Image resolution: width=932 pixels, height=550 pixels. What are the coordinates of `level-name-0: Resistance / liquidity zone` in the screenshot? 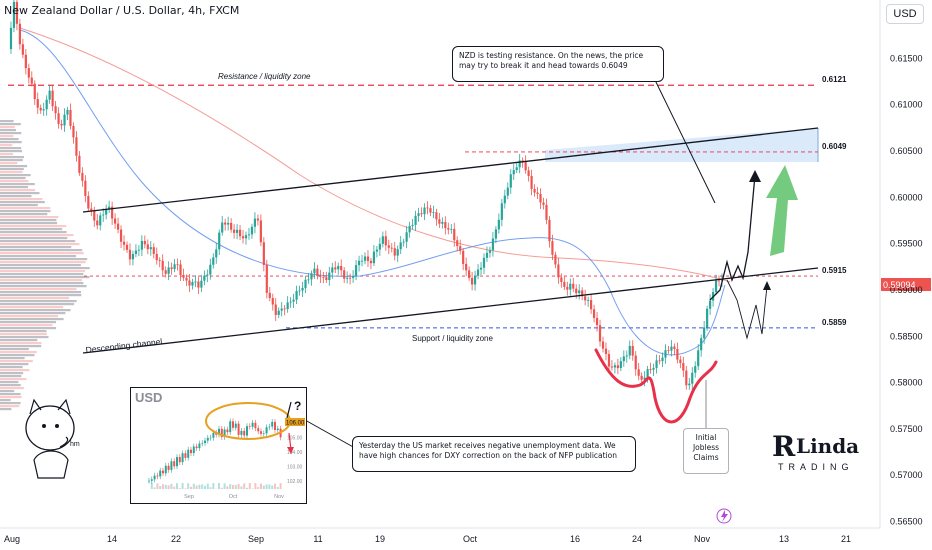 It's located at (264, 76).